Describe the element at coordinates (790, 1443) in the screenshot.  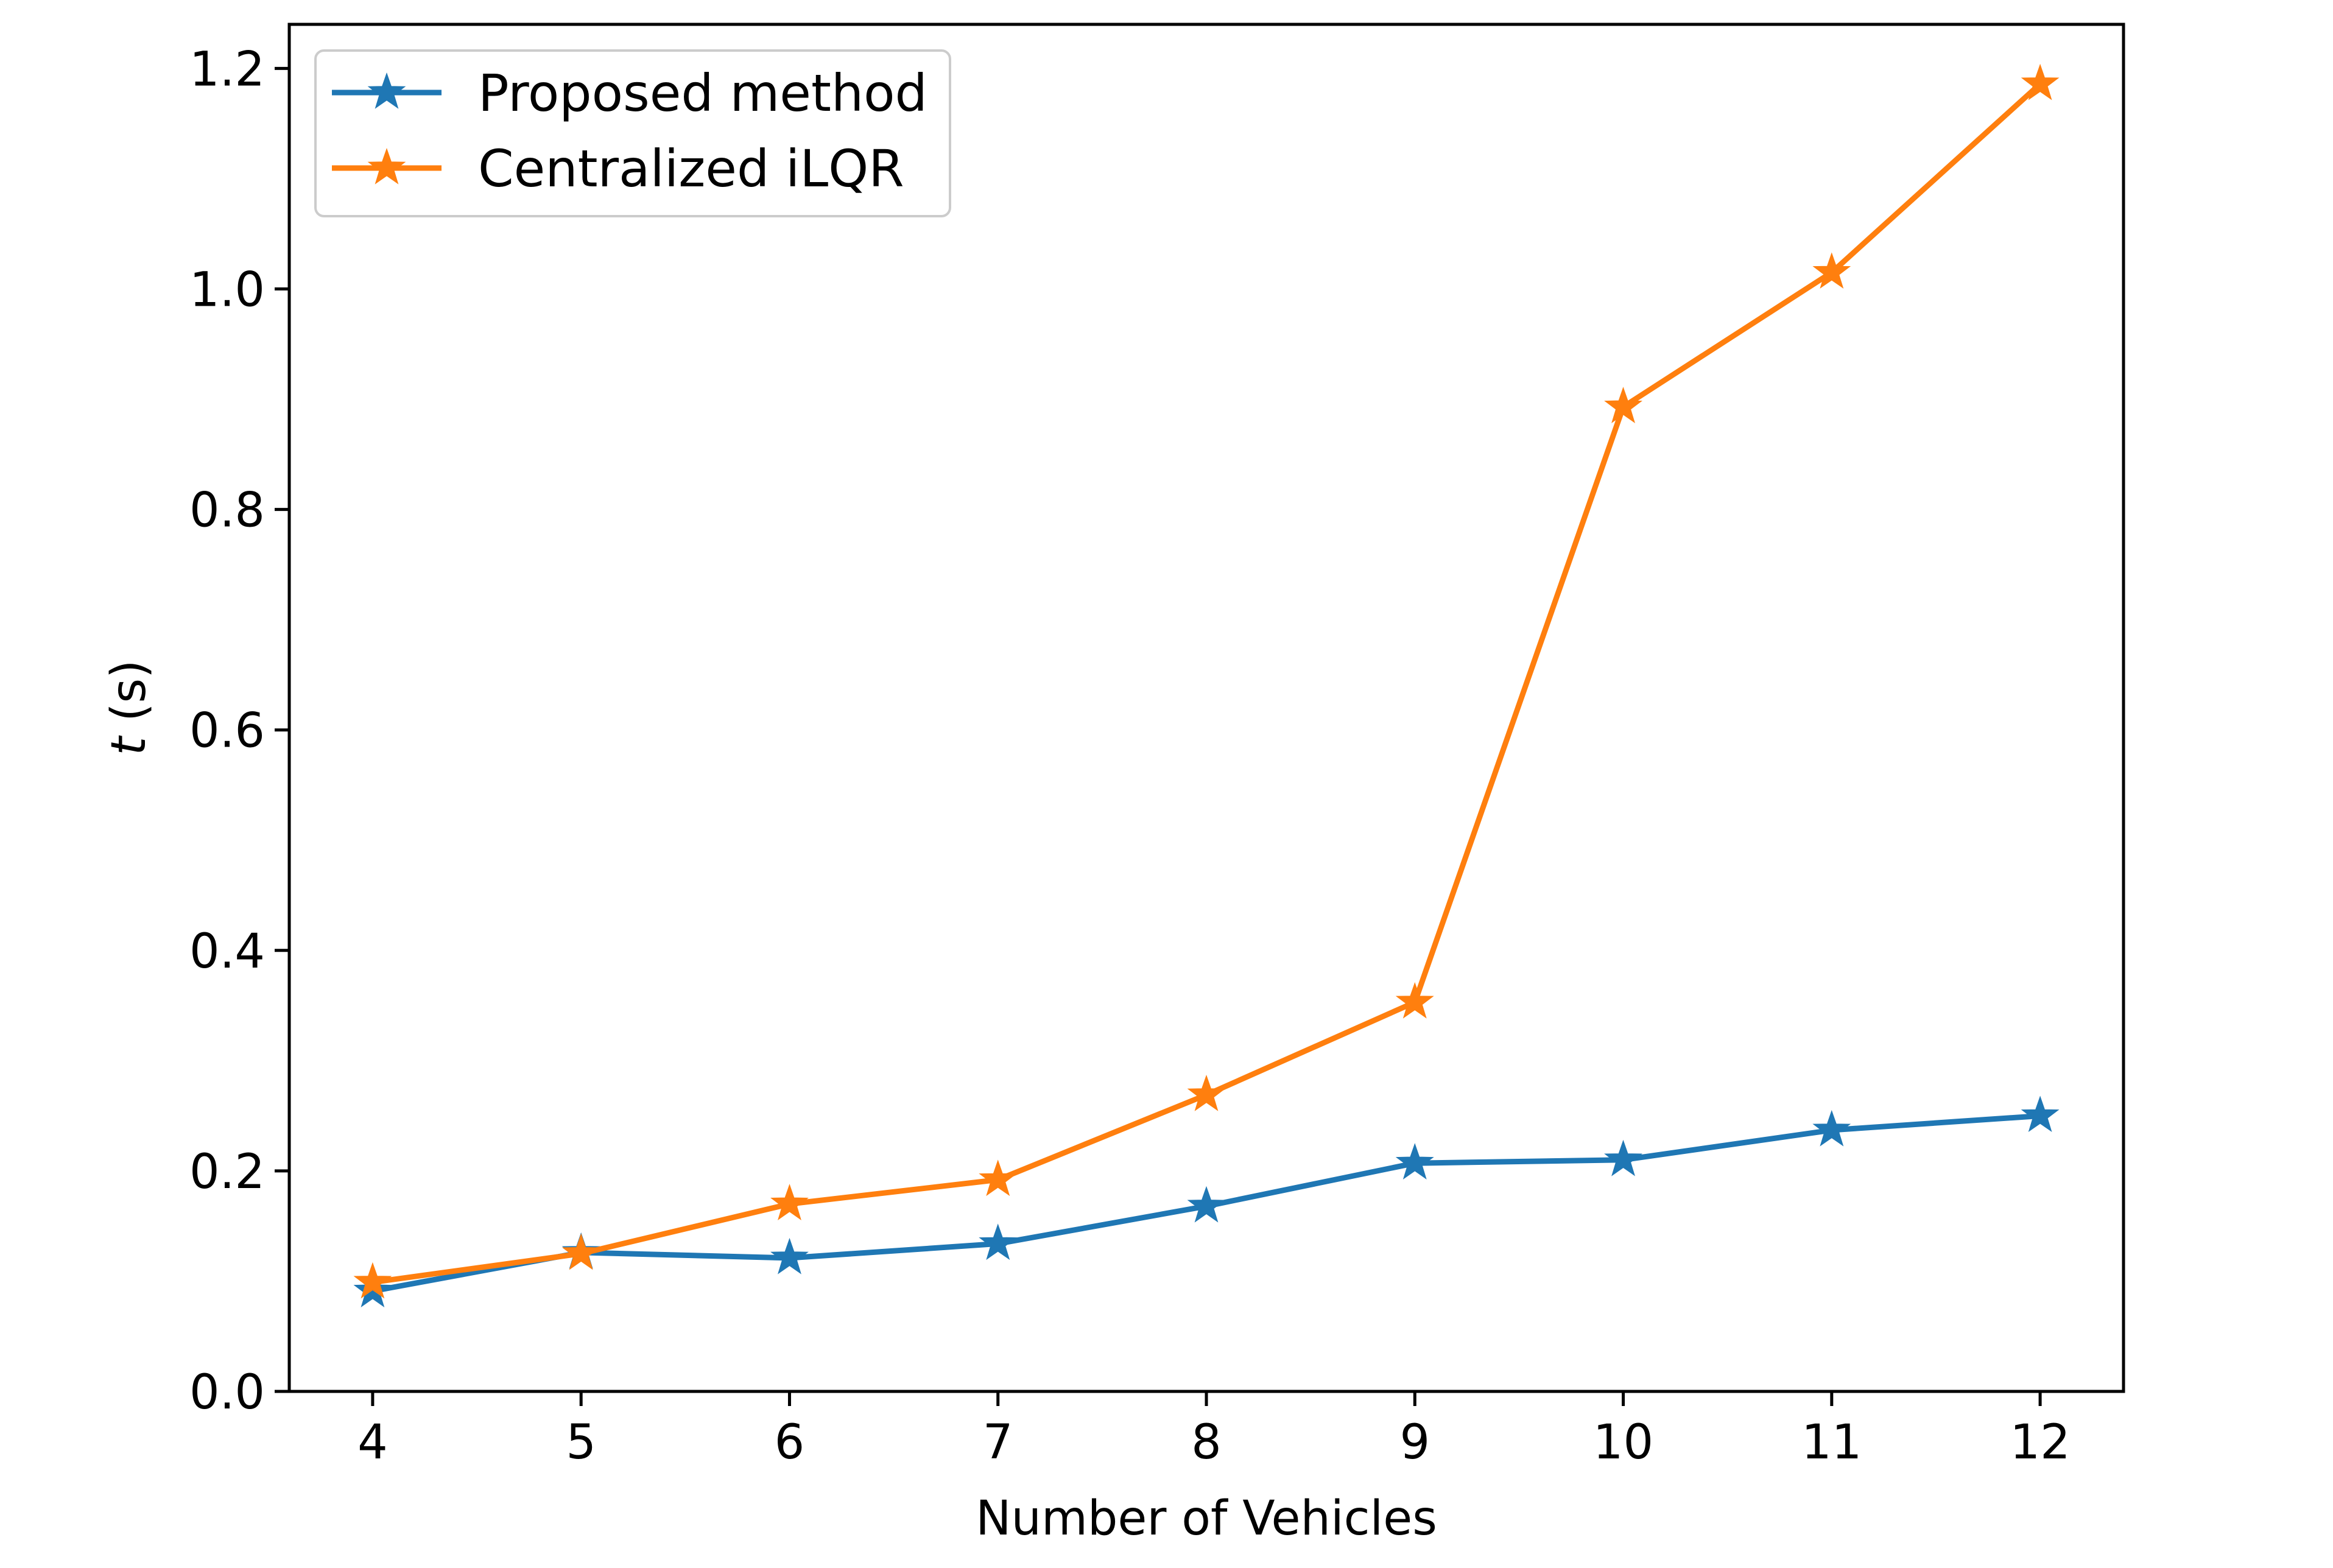
I see `x-tick-label: 6` at that location.